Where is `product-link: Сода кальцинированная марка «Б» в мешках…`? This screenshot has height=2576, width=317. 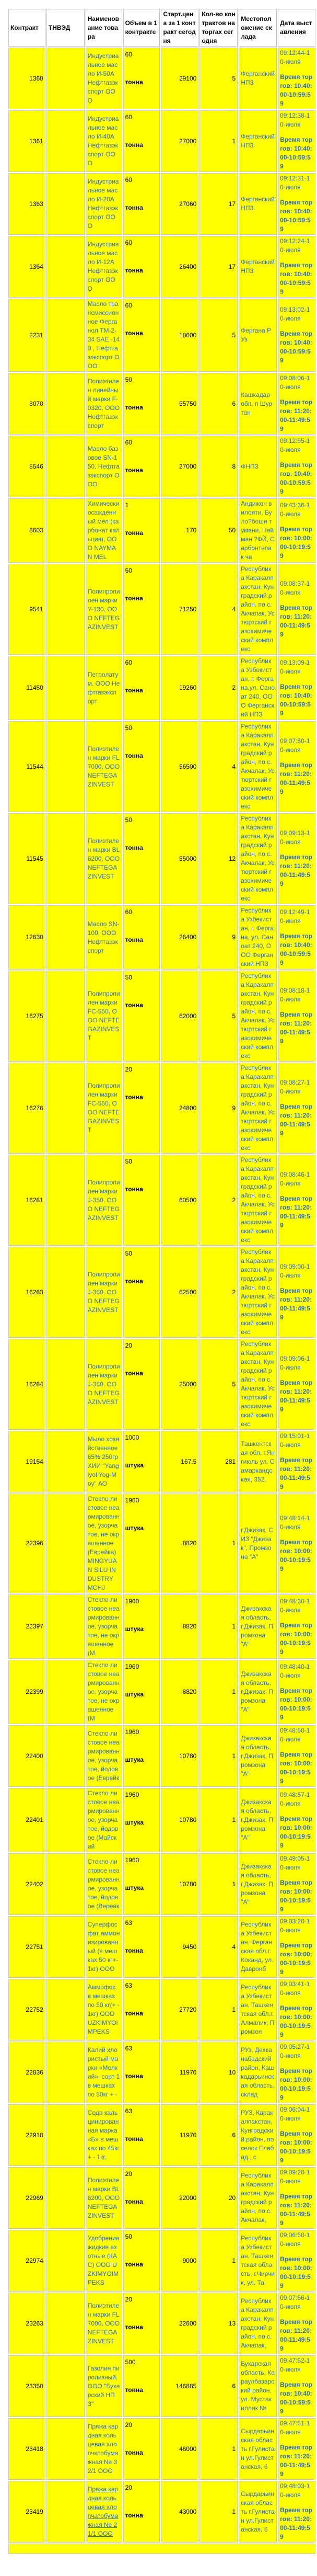
product-link: Сода кальцинированная марка «Б» в мешках… is located at coordinates (103, 2135).